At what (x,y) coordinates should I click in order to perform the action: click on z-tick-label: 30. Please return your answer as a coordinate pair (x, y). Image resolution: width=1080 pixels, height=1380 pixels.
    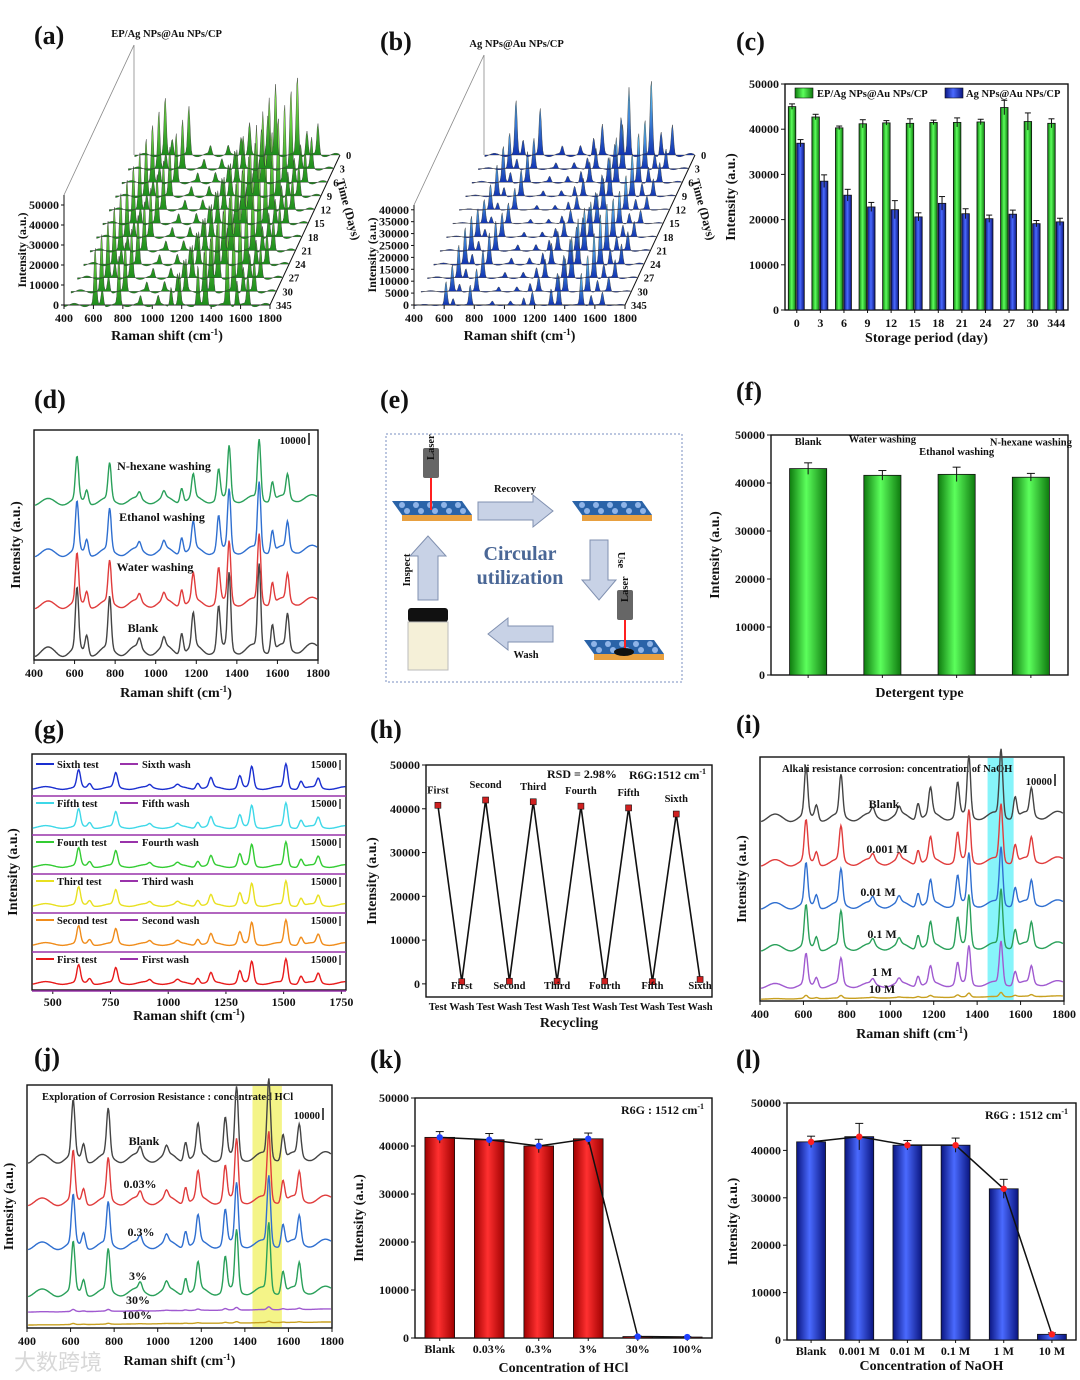
    Looking at the image, I should click on (287, 292).